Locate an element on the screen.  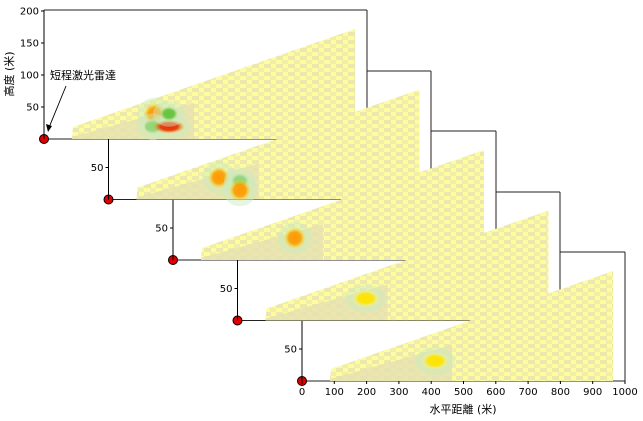
axes-layer: 0 100 200 300 400 500 600 700 800 900 1000 is located at coordinates (468, 389).